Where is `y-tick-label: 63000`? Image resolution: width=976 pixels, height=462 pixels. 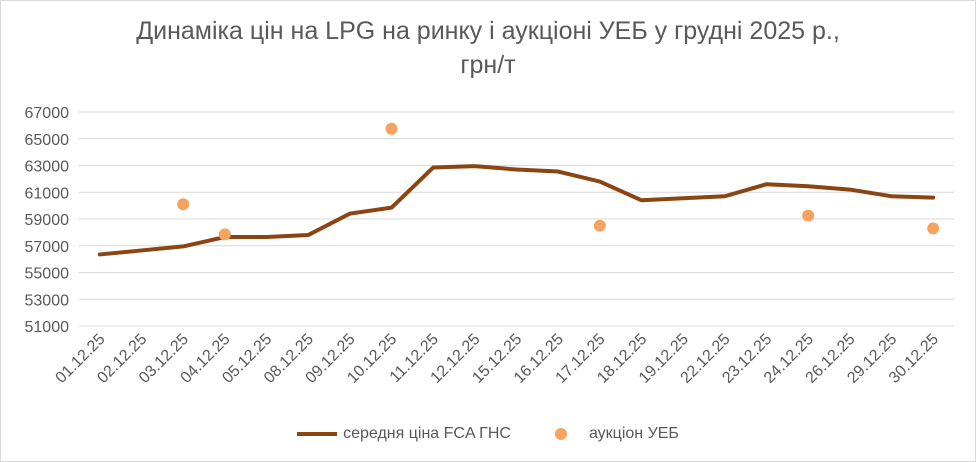 y-tick-label: 63000 is located at coordinates (47, 167).